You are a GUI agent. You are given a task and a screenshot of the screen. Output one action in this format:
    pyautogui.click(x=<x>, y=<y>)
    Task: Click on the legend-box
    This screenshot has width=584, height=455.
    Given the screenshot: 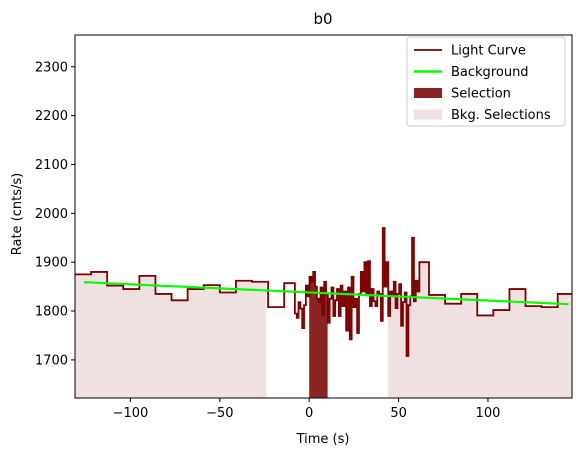 What is the action you would take?
    pyautogui.click(x=486, y=81)
    